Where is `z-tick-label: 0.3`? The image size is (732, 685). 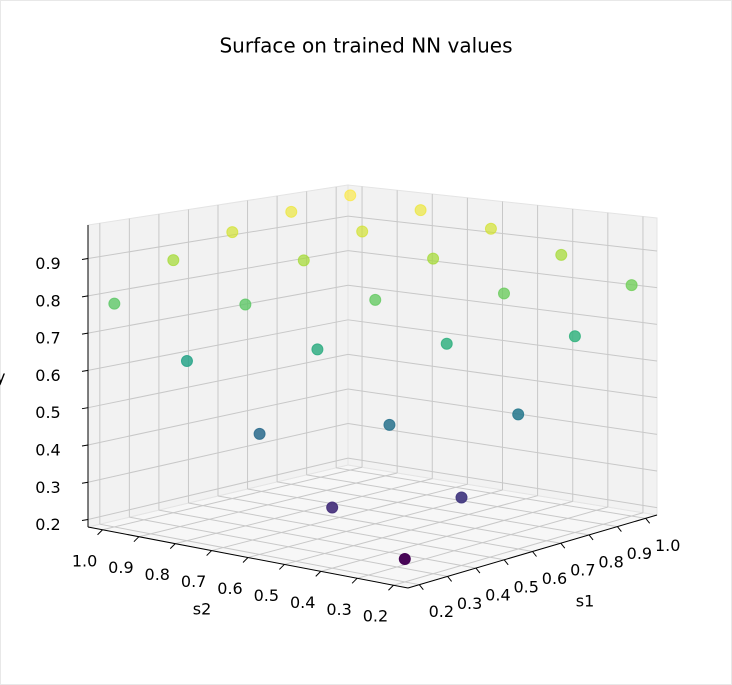
z-tick-label: 0.3 is located at coordinates (47, 487).